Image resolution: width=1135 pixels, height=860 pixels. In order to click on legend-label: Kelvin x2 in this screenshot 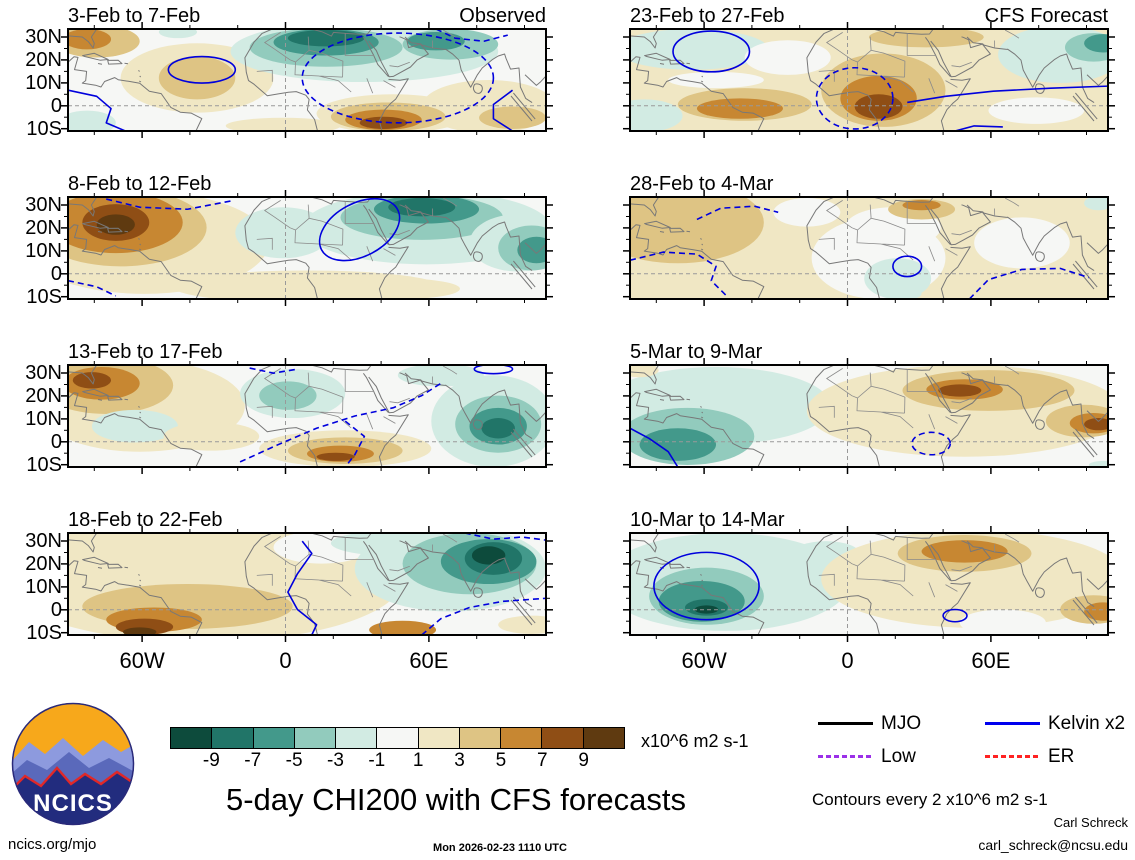, I will do `click(1087, 723)`.